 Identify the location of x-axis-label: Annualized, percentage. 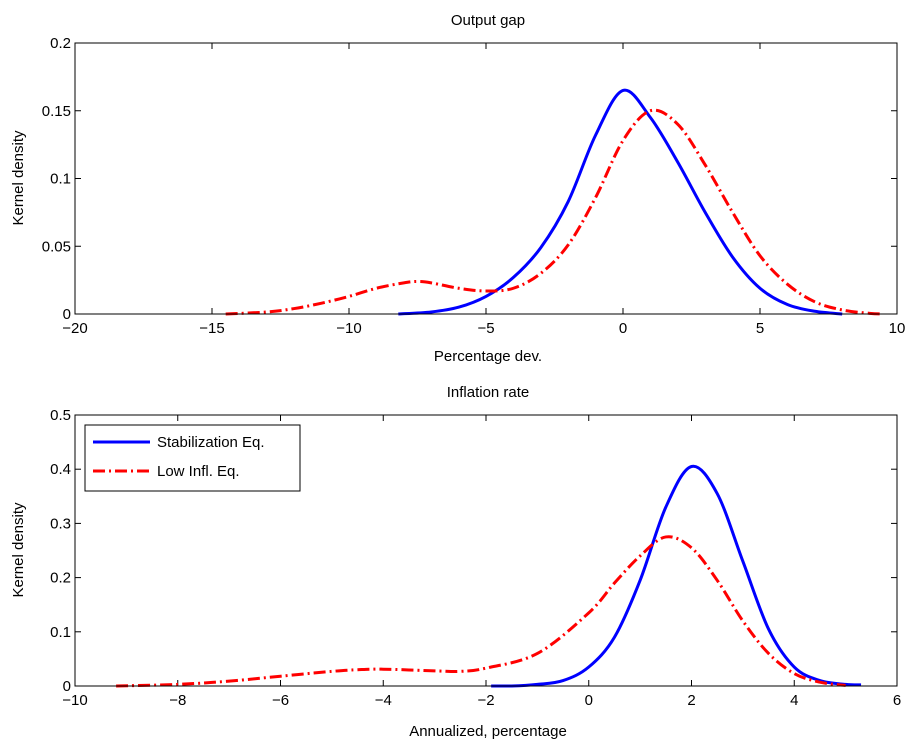
(488, 731).